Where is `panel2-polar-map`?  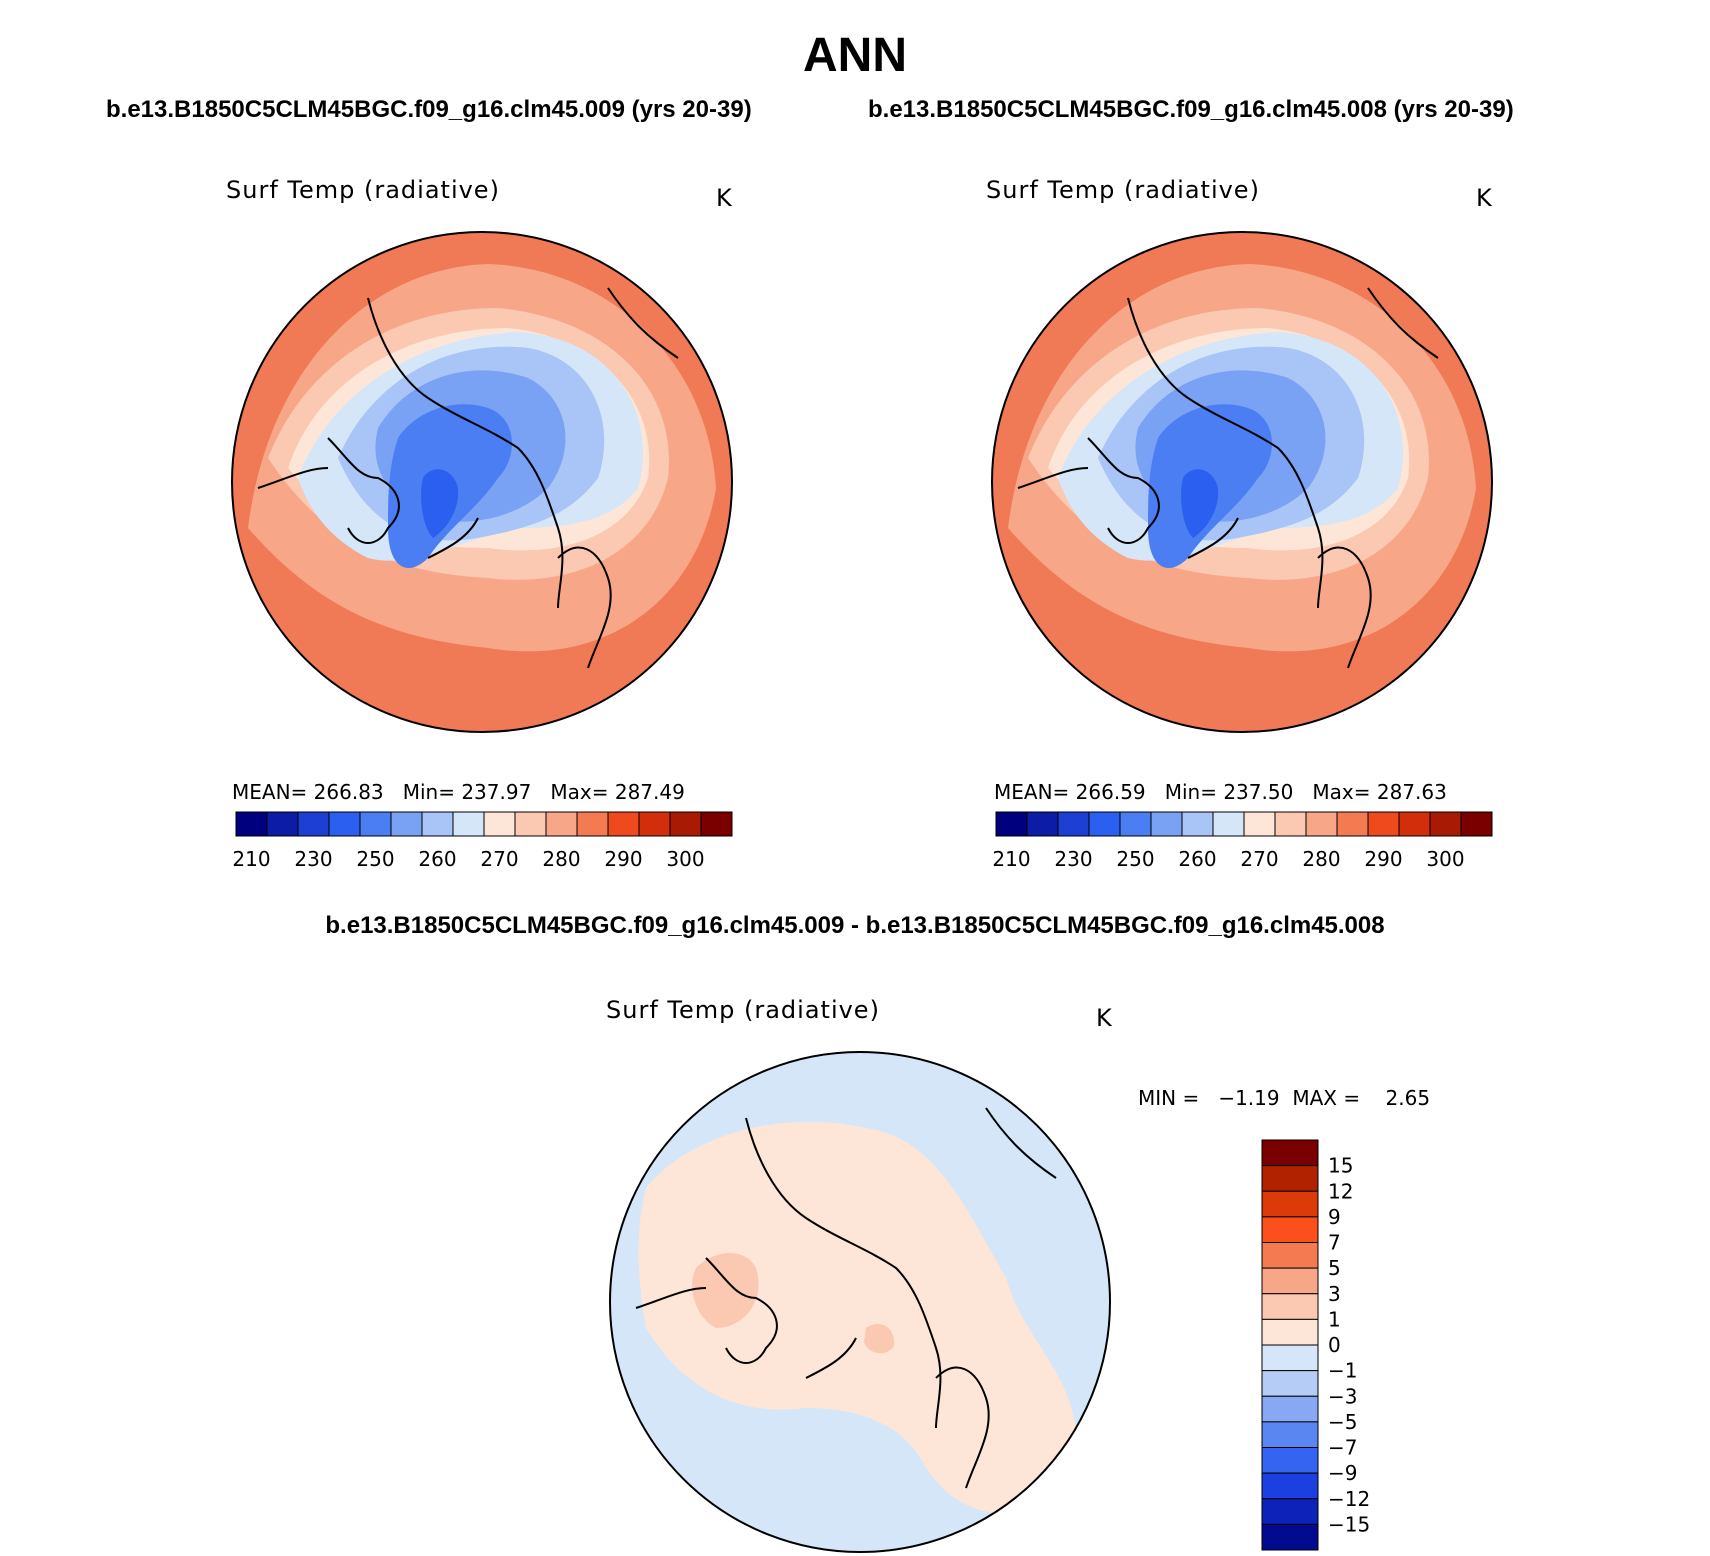
panel2-polar-map is located at coordinates (1242, 482).